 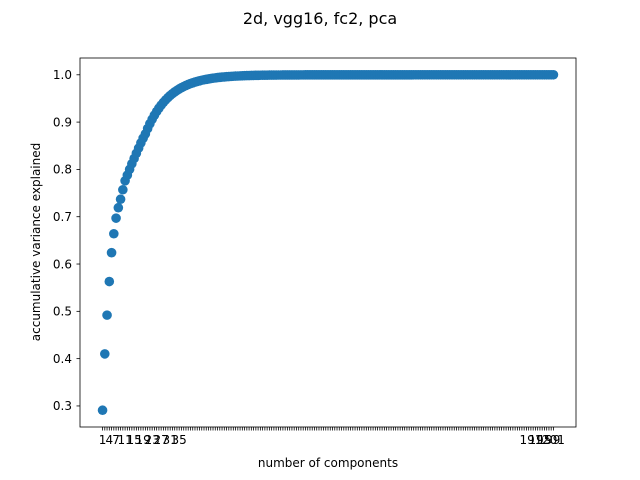 What do you see at coordinates (170, 440) in the screenshot?
I see `x-tick-label: 31` at bounding box center [170, 440].